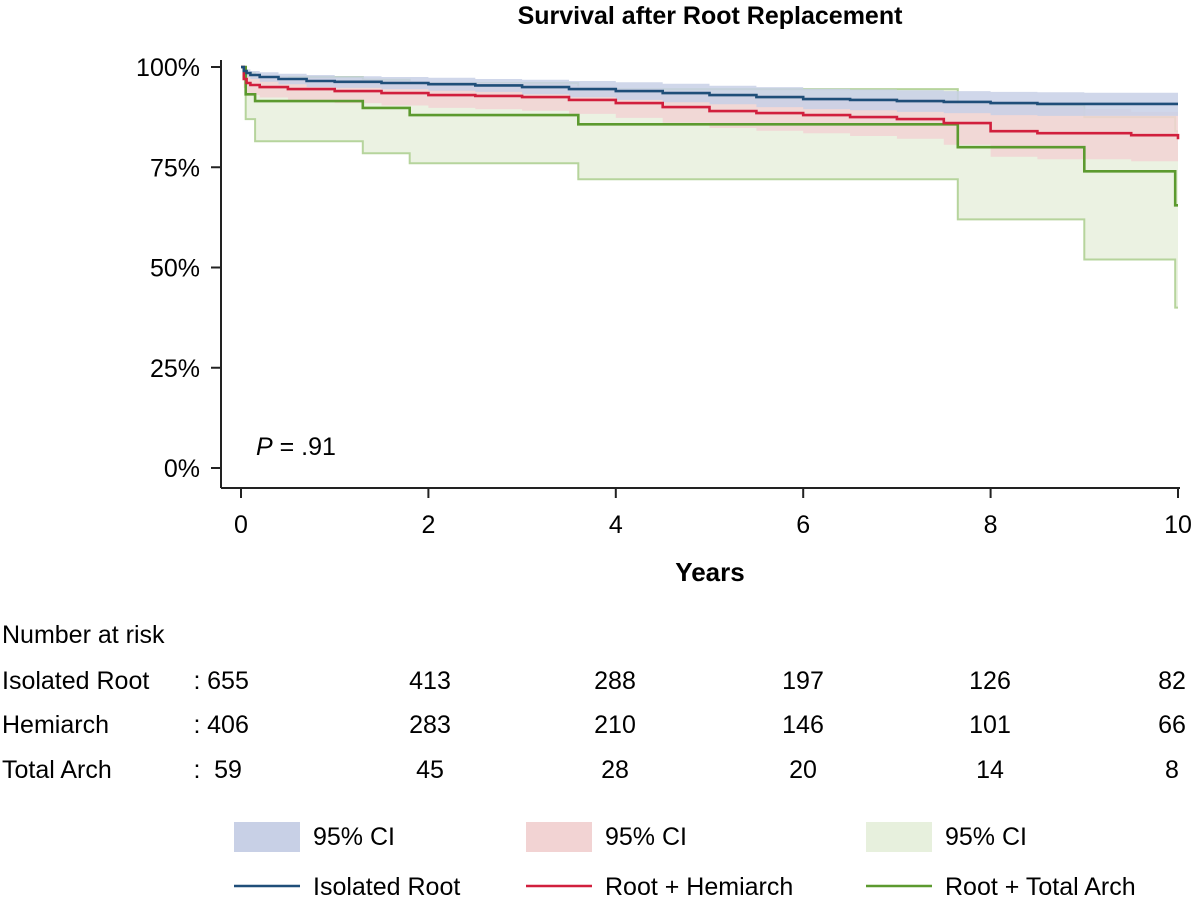  Describe the element at coordinates (615, 681) in the screenshot. I see `risk-cell: 288` at that location.